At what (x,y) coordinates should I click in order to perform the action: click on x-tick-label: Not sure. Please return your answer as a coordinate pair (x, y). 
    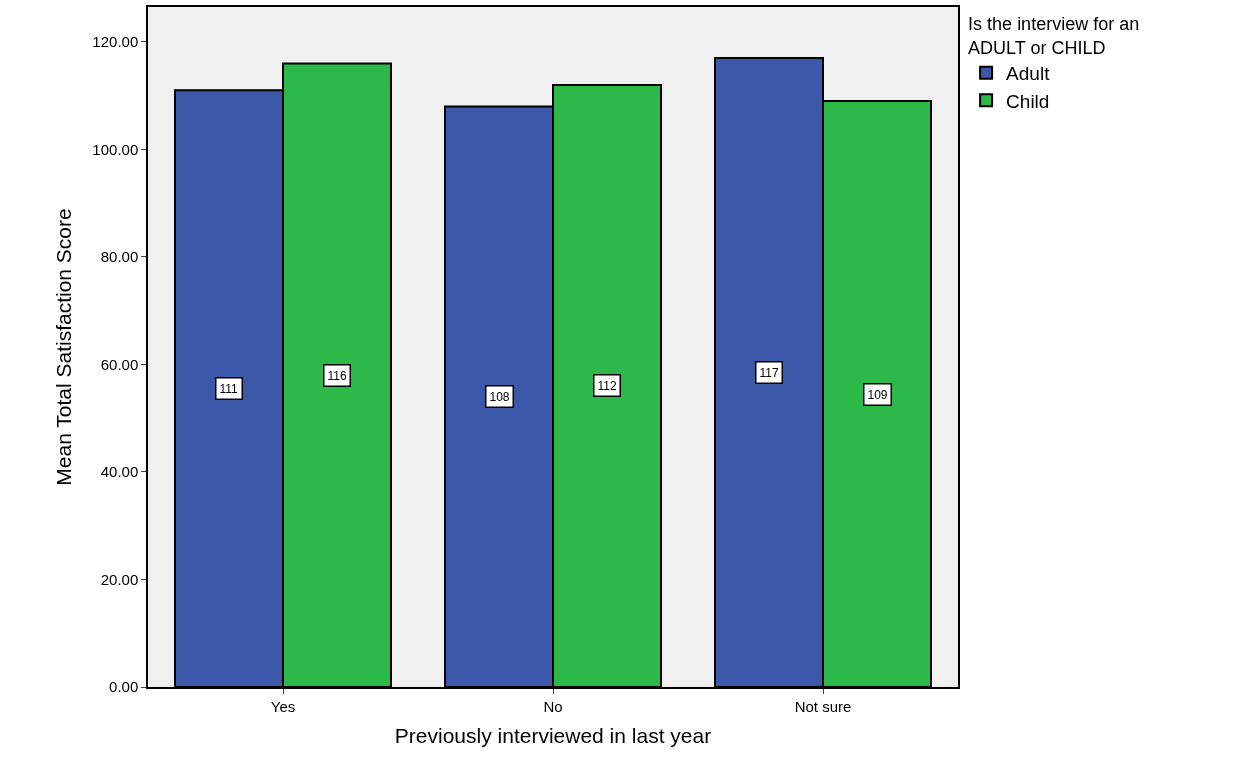
    Looking at the image, I should click on (823, 706).